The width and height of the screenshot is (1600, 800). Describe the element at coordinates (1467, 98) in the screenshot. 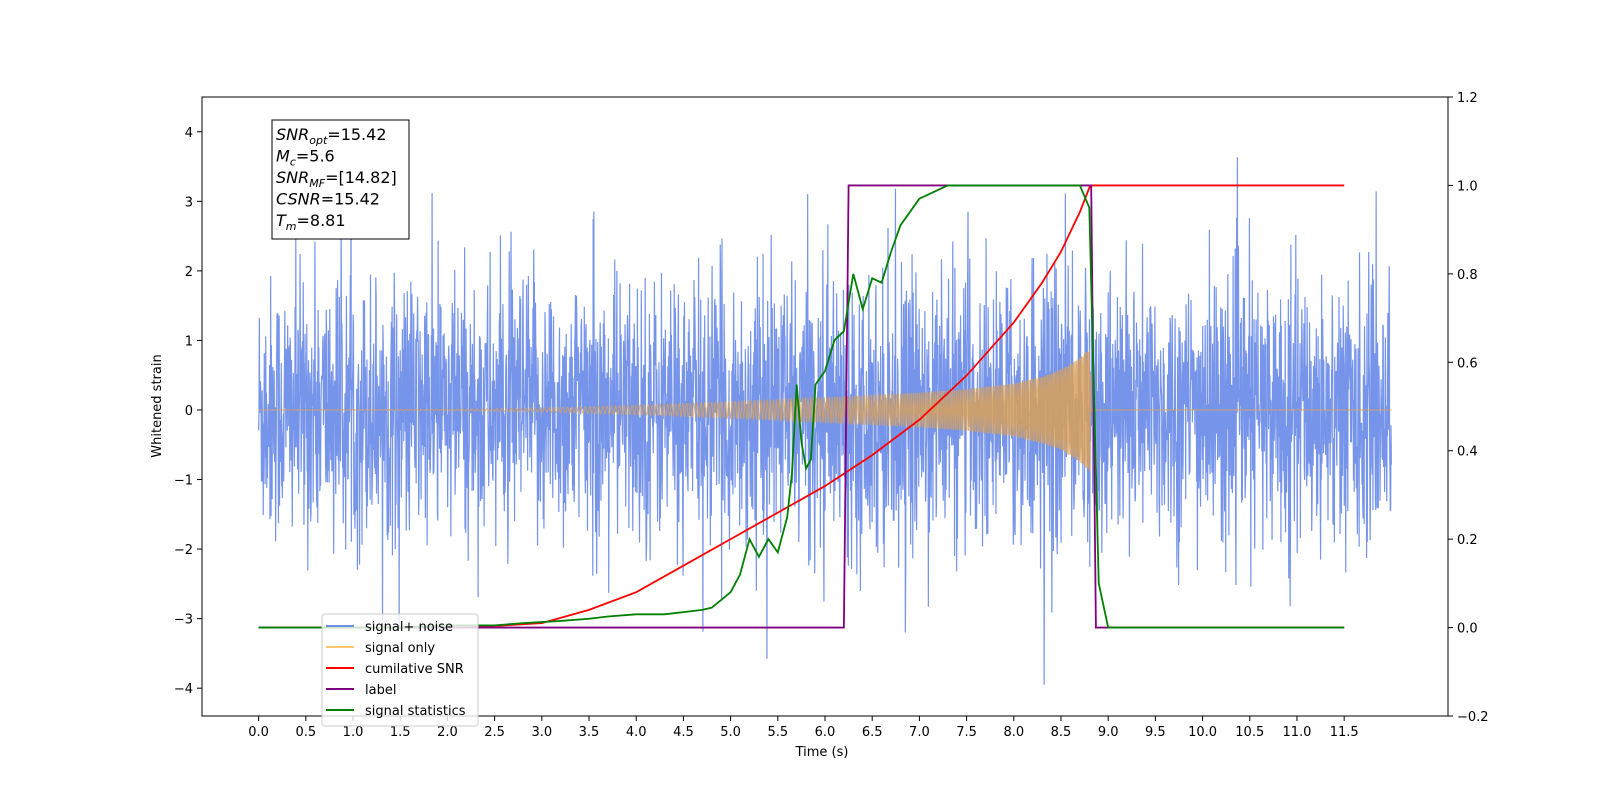

I see `y2-tick-label: 1.2` at that location.